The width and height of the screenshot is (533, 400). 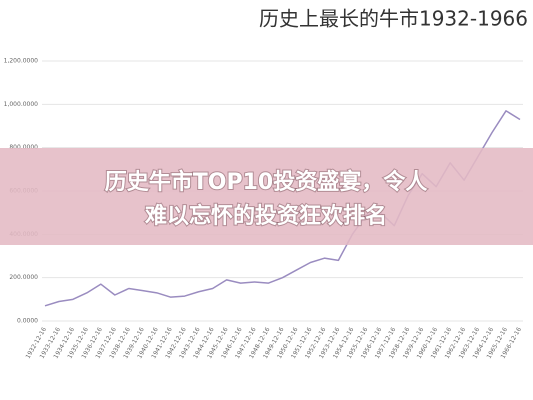 I want to click on y-tick-label: 1,200.0000, so click(x=21, y=61).